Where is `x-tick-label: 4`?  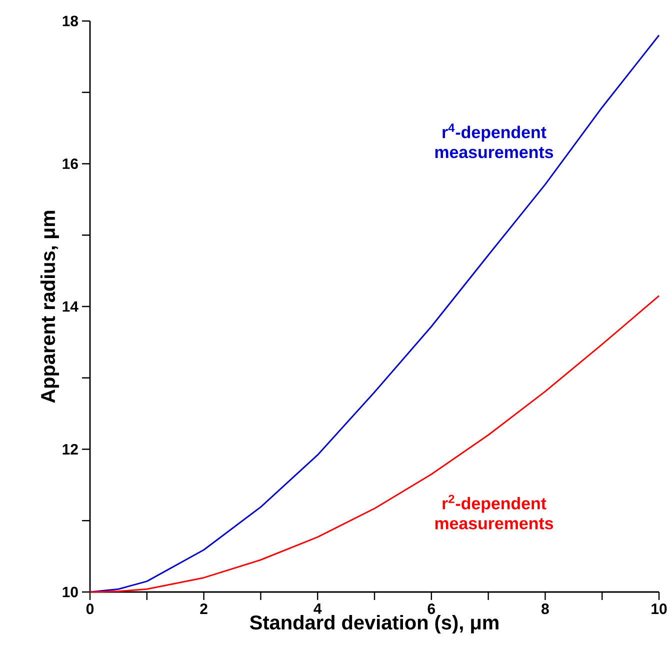 x-tick-label: 4 is located at coordinates (318, 609).